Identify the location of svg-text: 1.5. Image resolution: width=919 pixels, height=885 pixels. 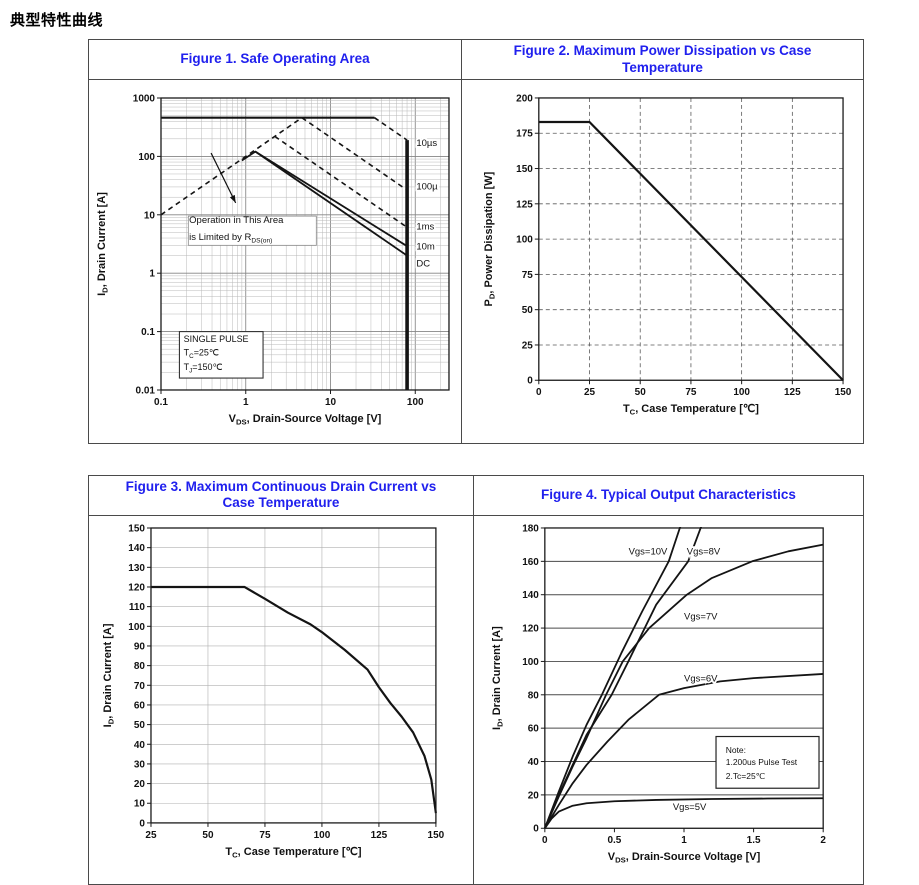
(754, 840).